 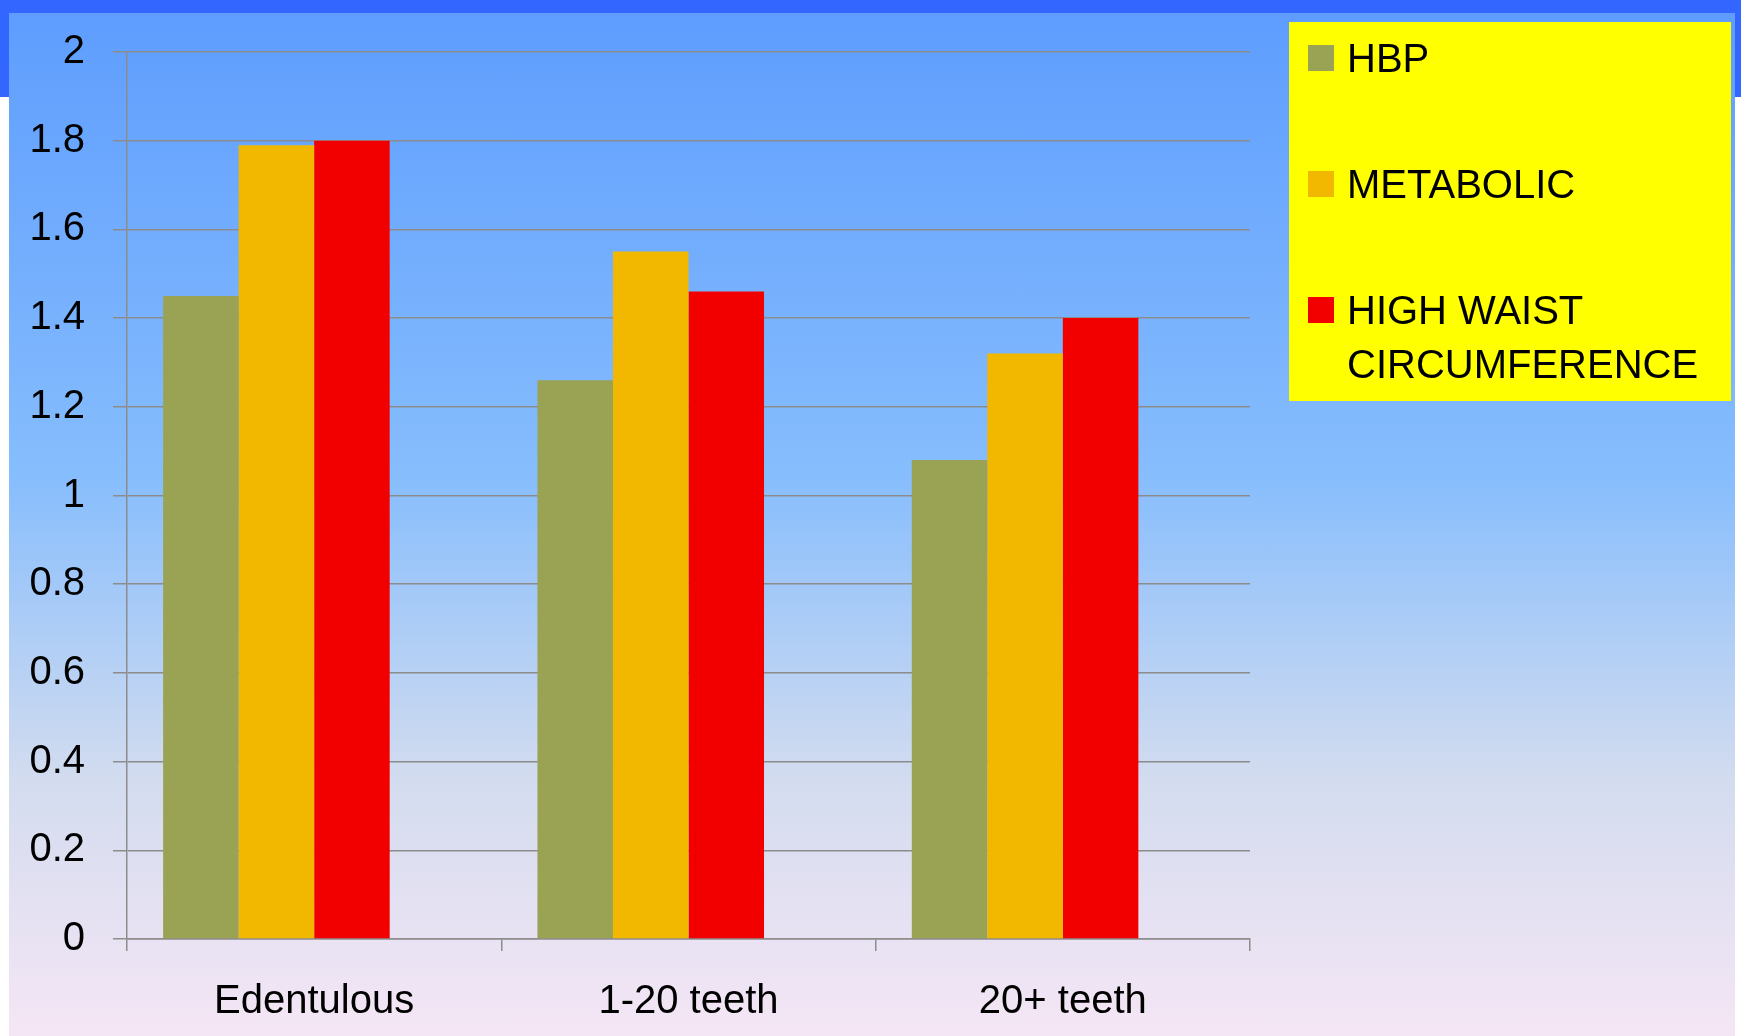 I want to click on x-tick-label: 1-20 teeth, so click(x=688, y=999).